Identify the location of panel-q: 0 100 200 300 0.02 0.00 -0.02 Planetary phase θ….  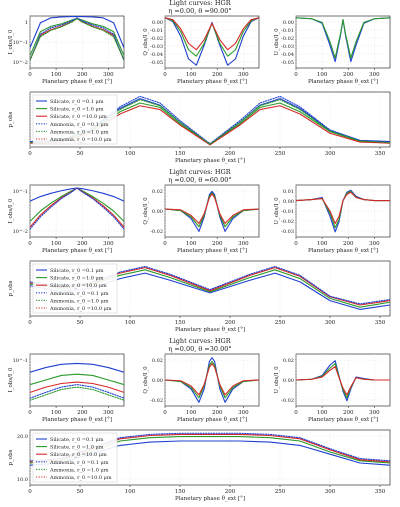
(201, 388).